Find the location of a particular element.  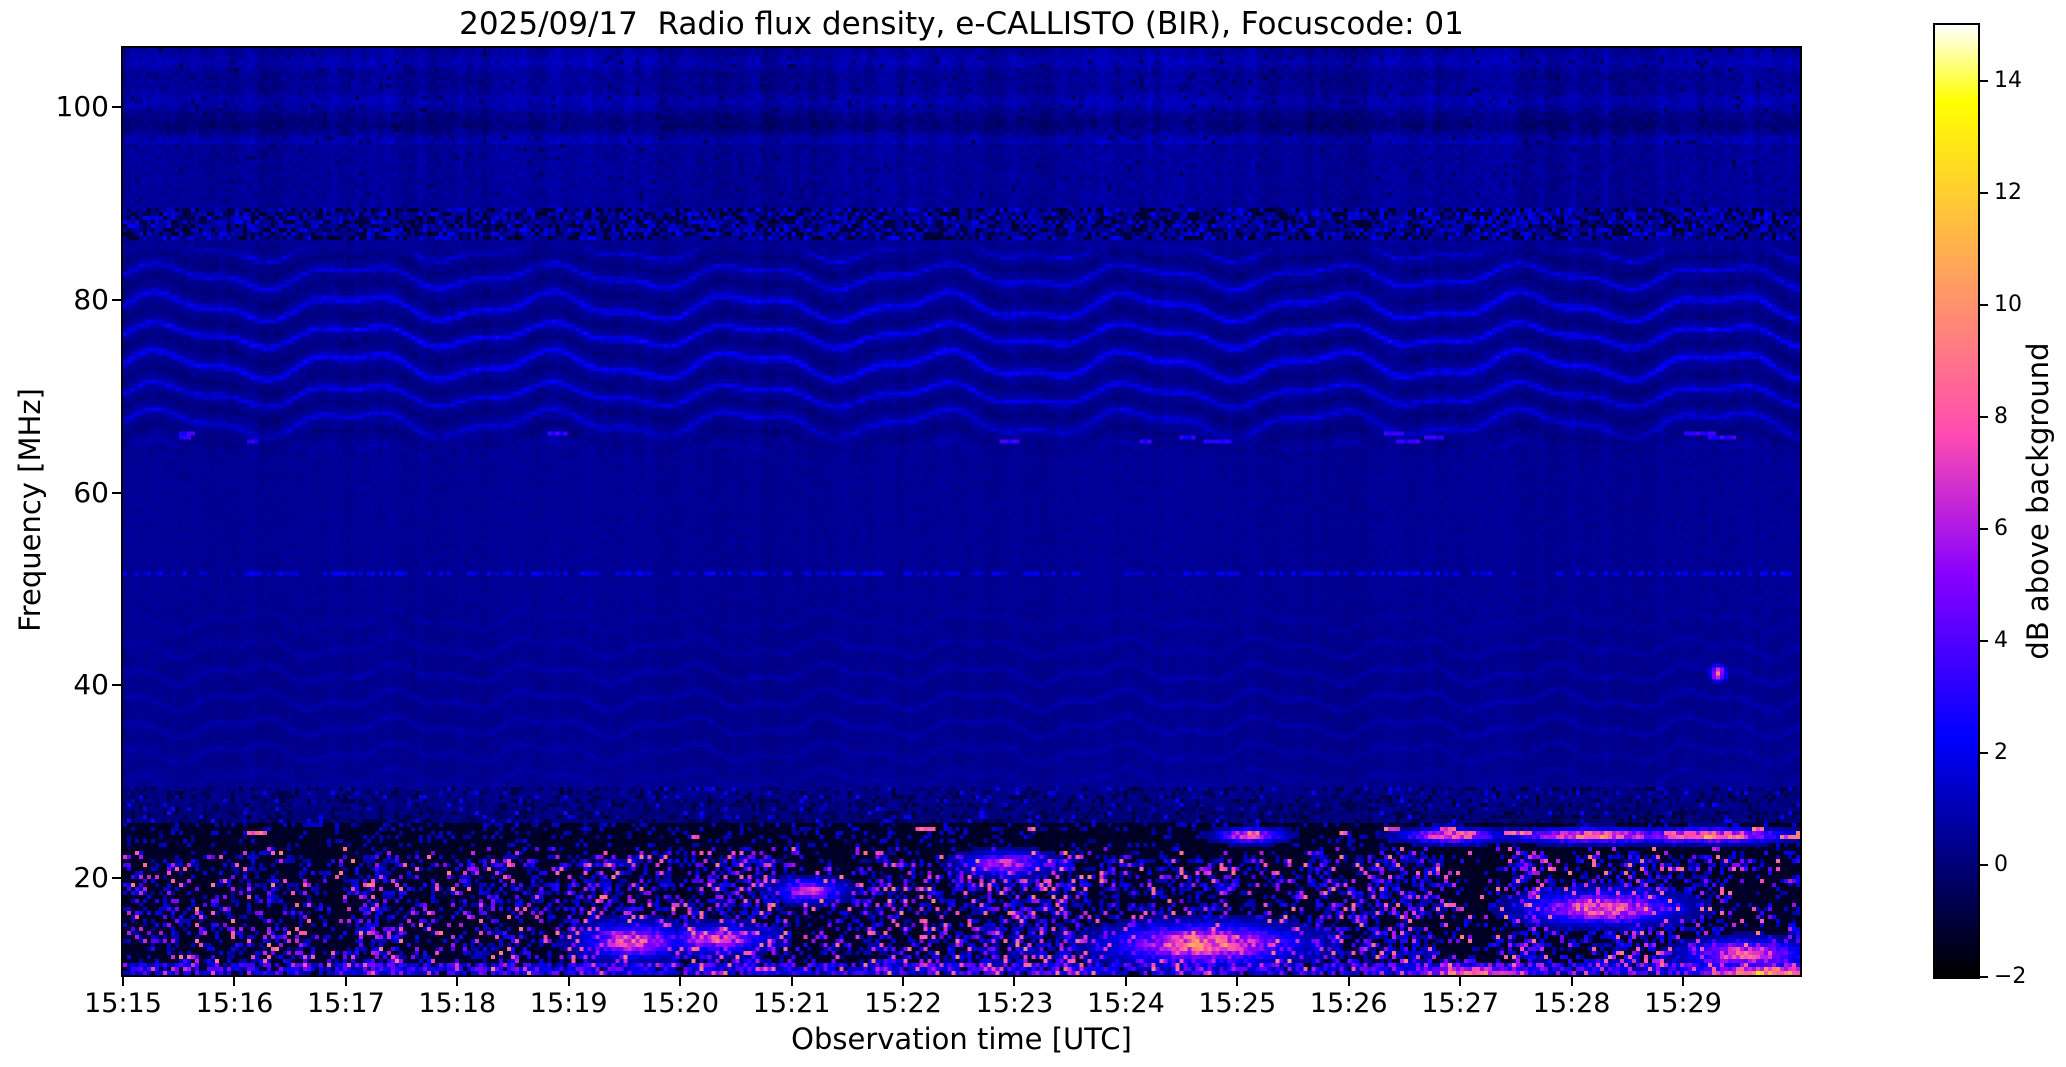

x-tick-label: 15:28 is located at coordinates (1571, 1003).